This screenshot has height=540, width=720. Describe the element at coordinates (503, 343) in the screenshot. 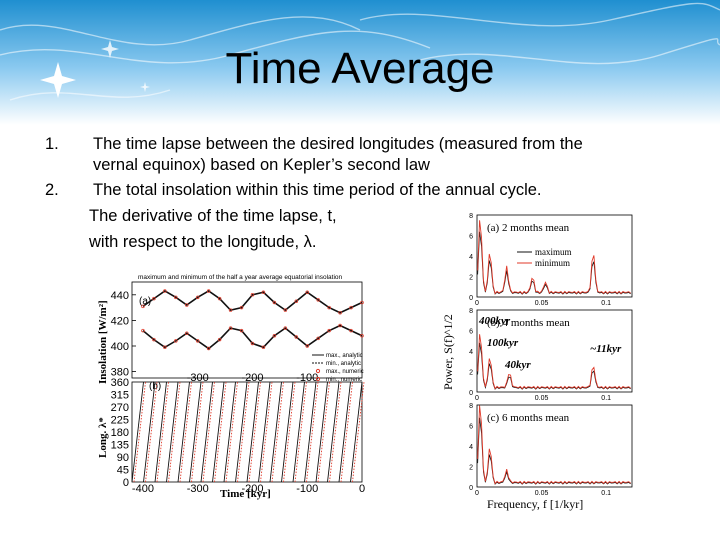

I see `peak-annotation: 100kyr` at that location.